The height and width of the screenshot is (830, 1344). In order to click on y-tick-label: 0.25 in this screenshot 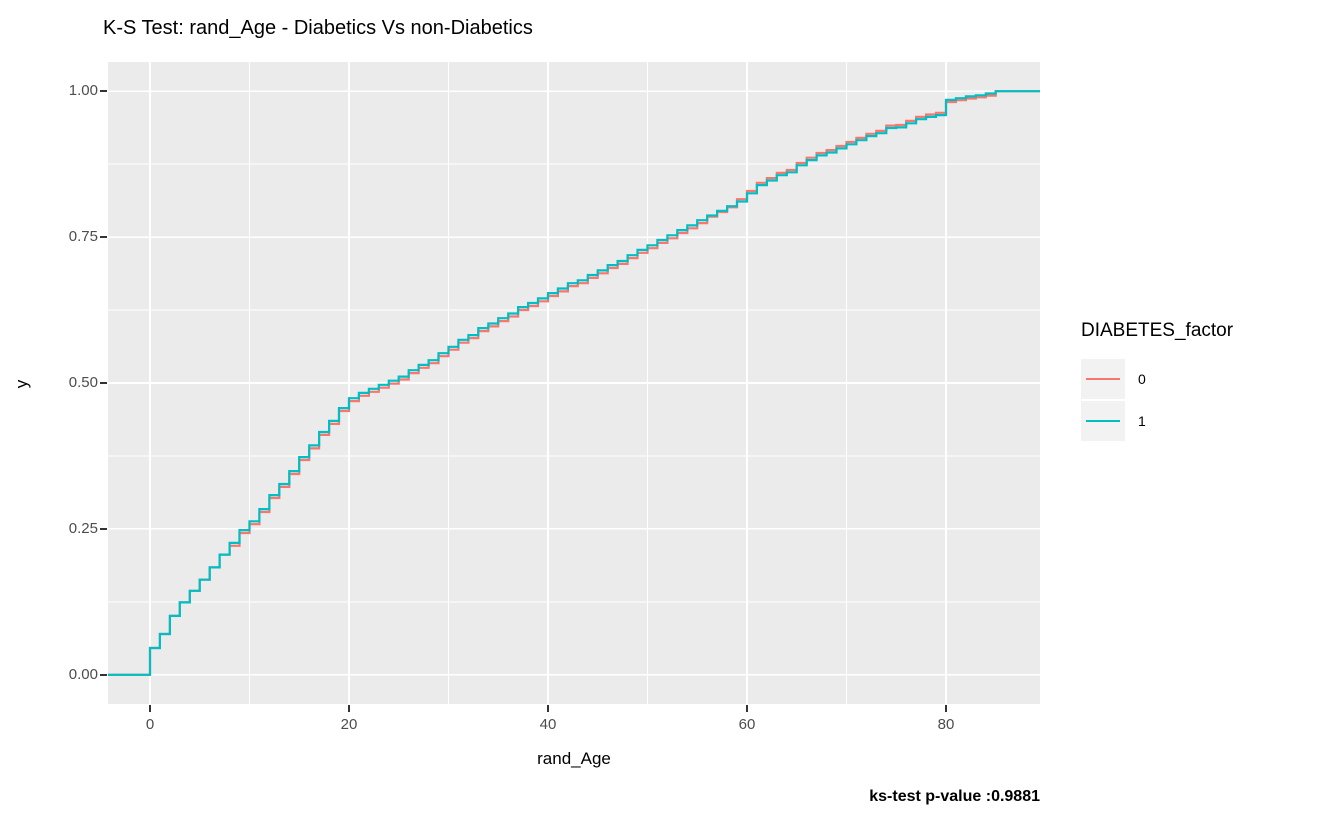, I will do `click(83, 528)`.